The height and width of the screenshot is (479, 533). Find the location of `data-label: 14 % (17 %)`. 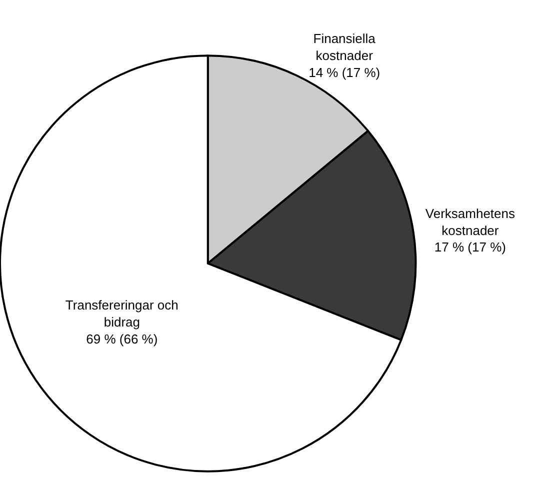

data-label: 14 % (17 %) is located at coordinates (344, 72).